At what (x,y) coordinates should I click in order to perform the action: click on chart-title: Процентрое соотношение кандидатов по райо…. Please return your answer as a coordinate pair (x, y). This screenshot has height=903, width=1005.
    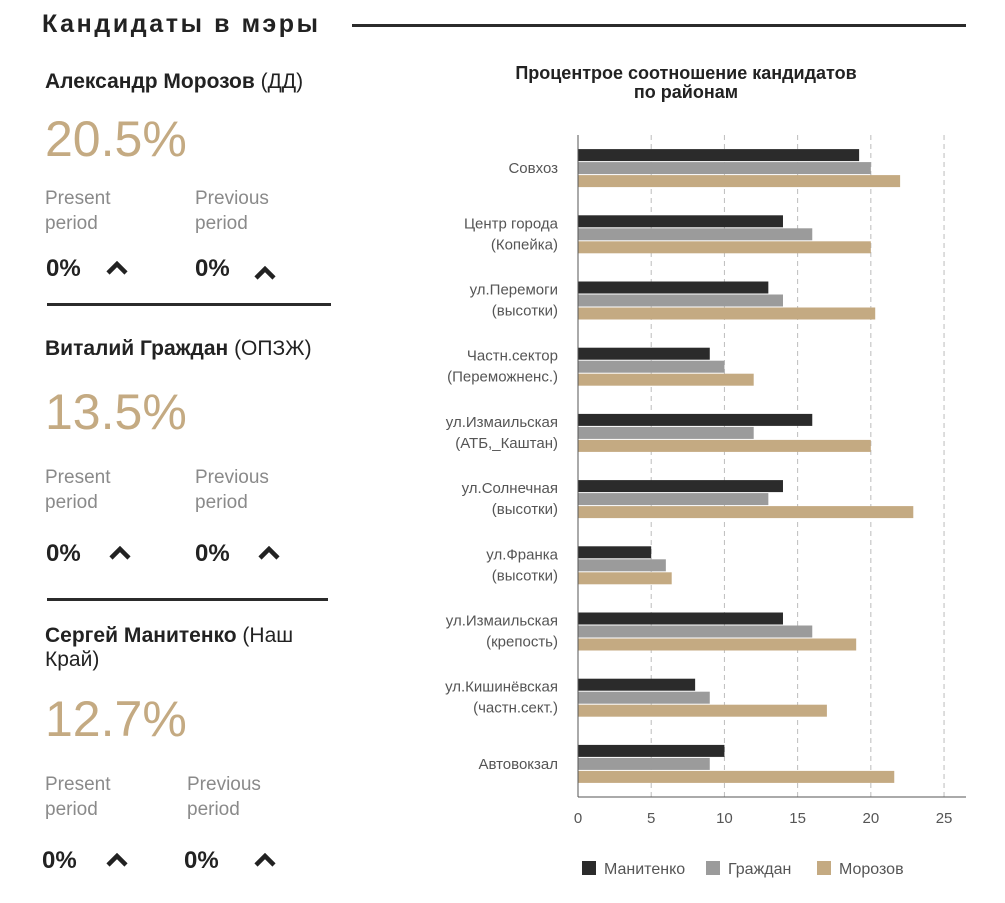
    Looking at the image, I should click on (685, 82).